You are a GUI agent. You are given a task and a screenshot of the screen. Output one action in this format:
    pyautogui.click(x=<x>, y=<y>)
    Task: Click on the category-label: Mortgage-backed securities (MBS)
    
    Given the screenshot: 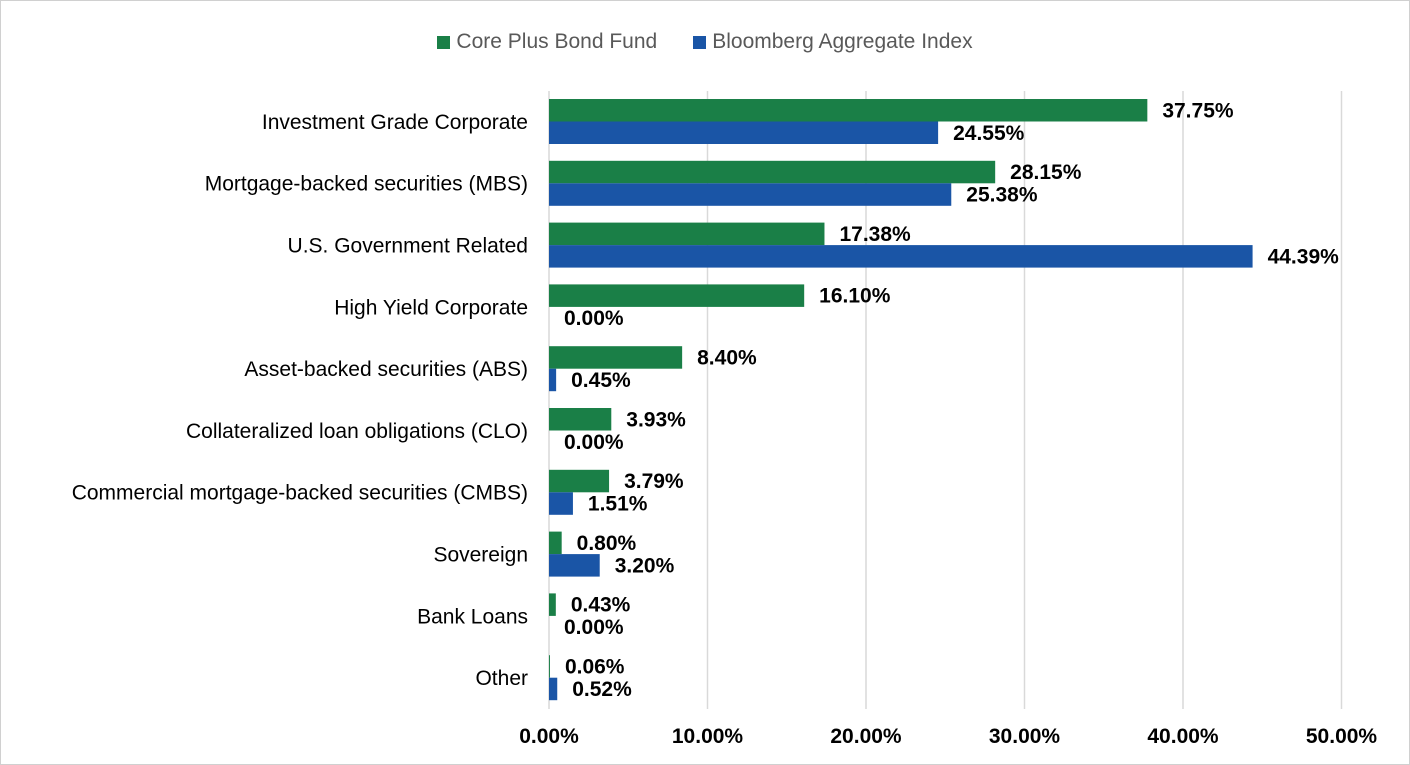 What is the action you would take?
    pyautogui.click(x=366, y=184)
    